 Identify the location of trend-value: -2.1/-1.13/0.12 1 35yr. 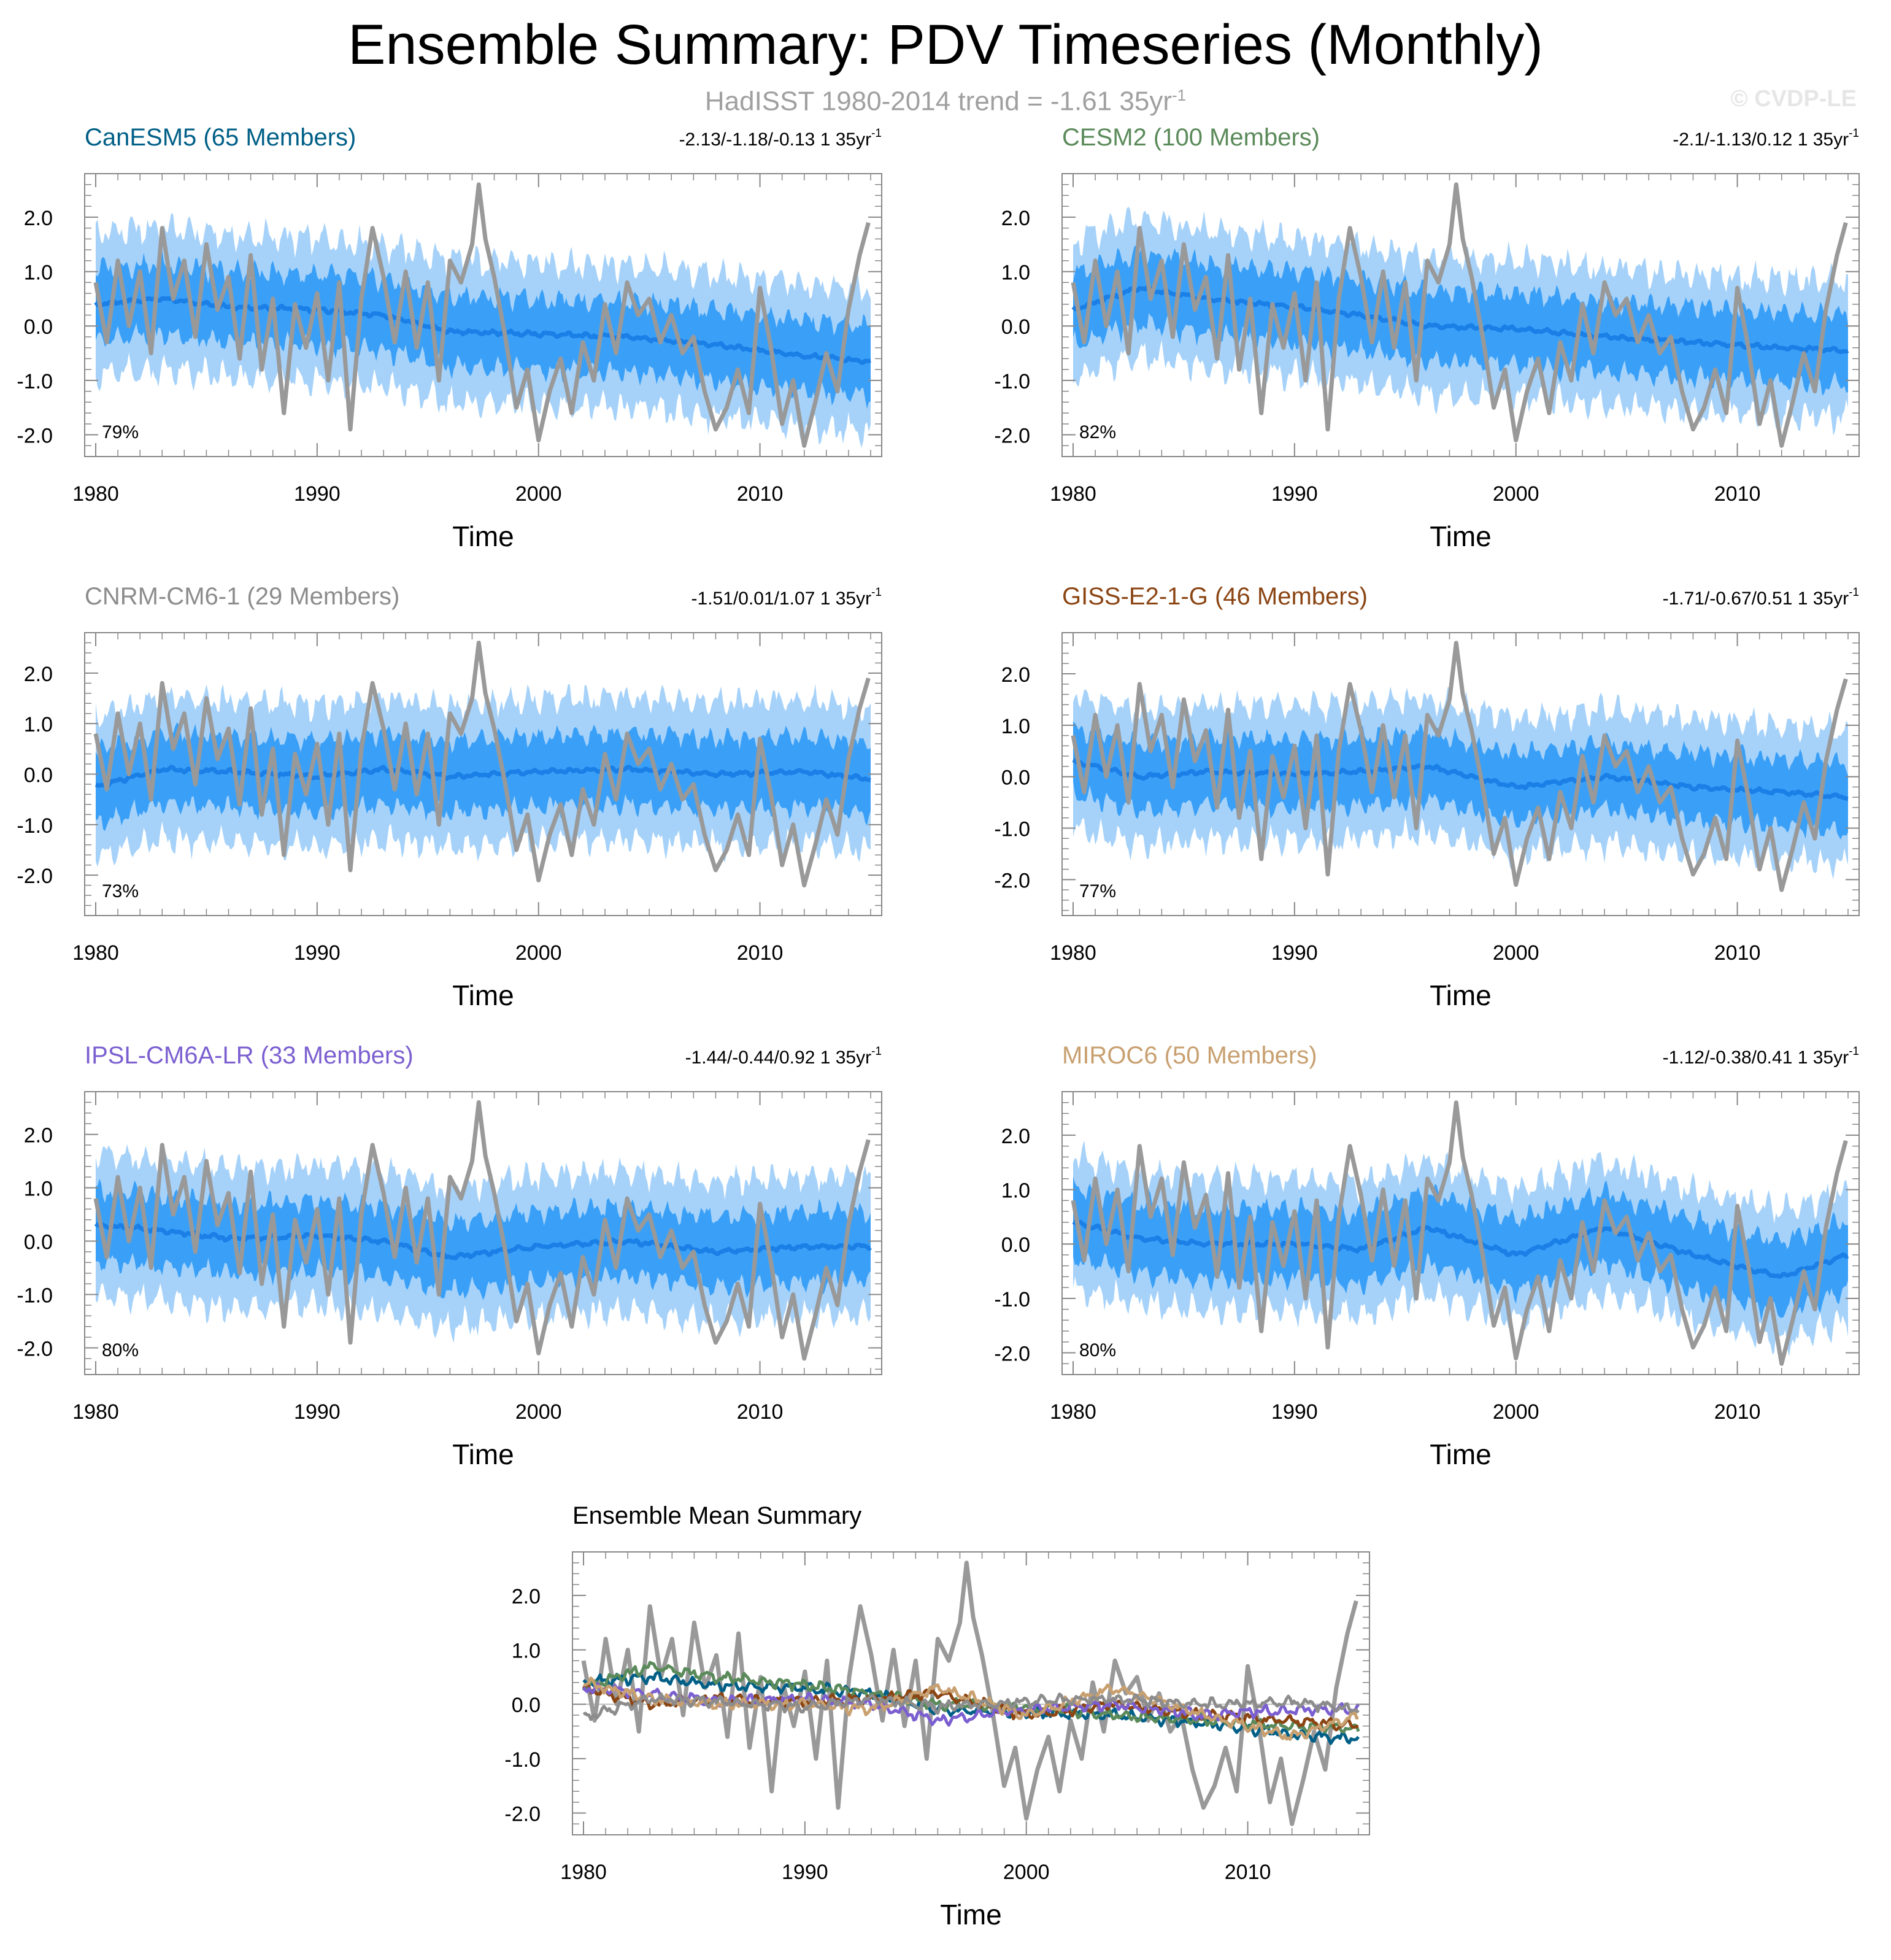
(1761, 139).